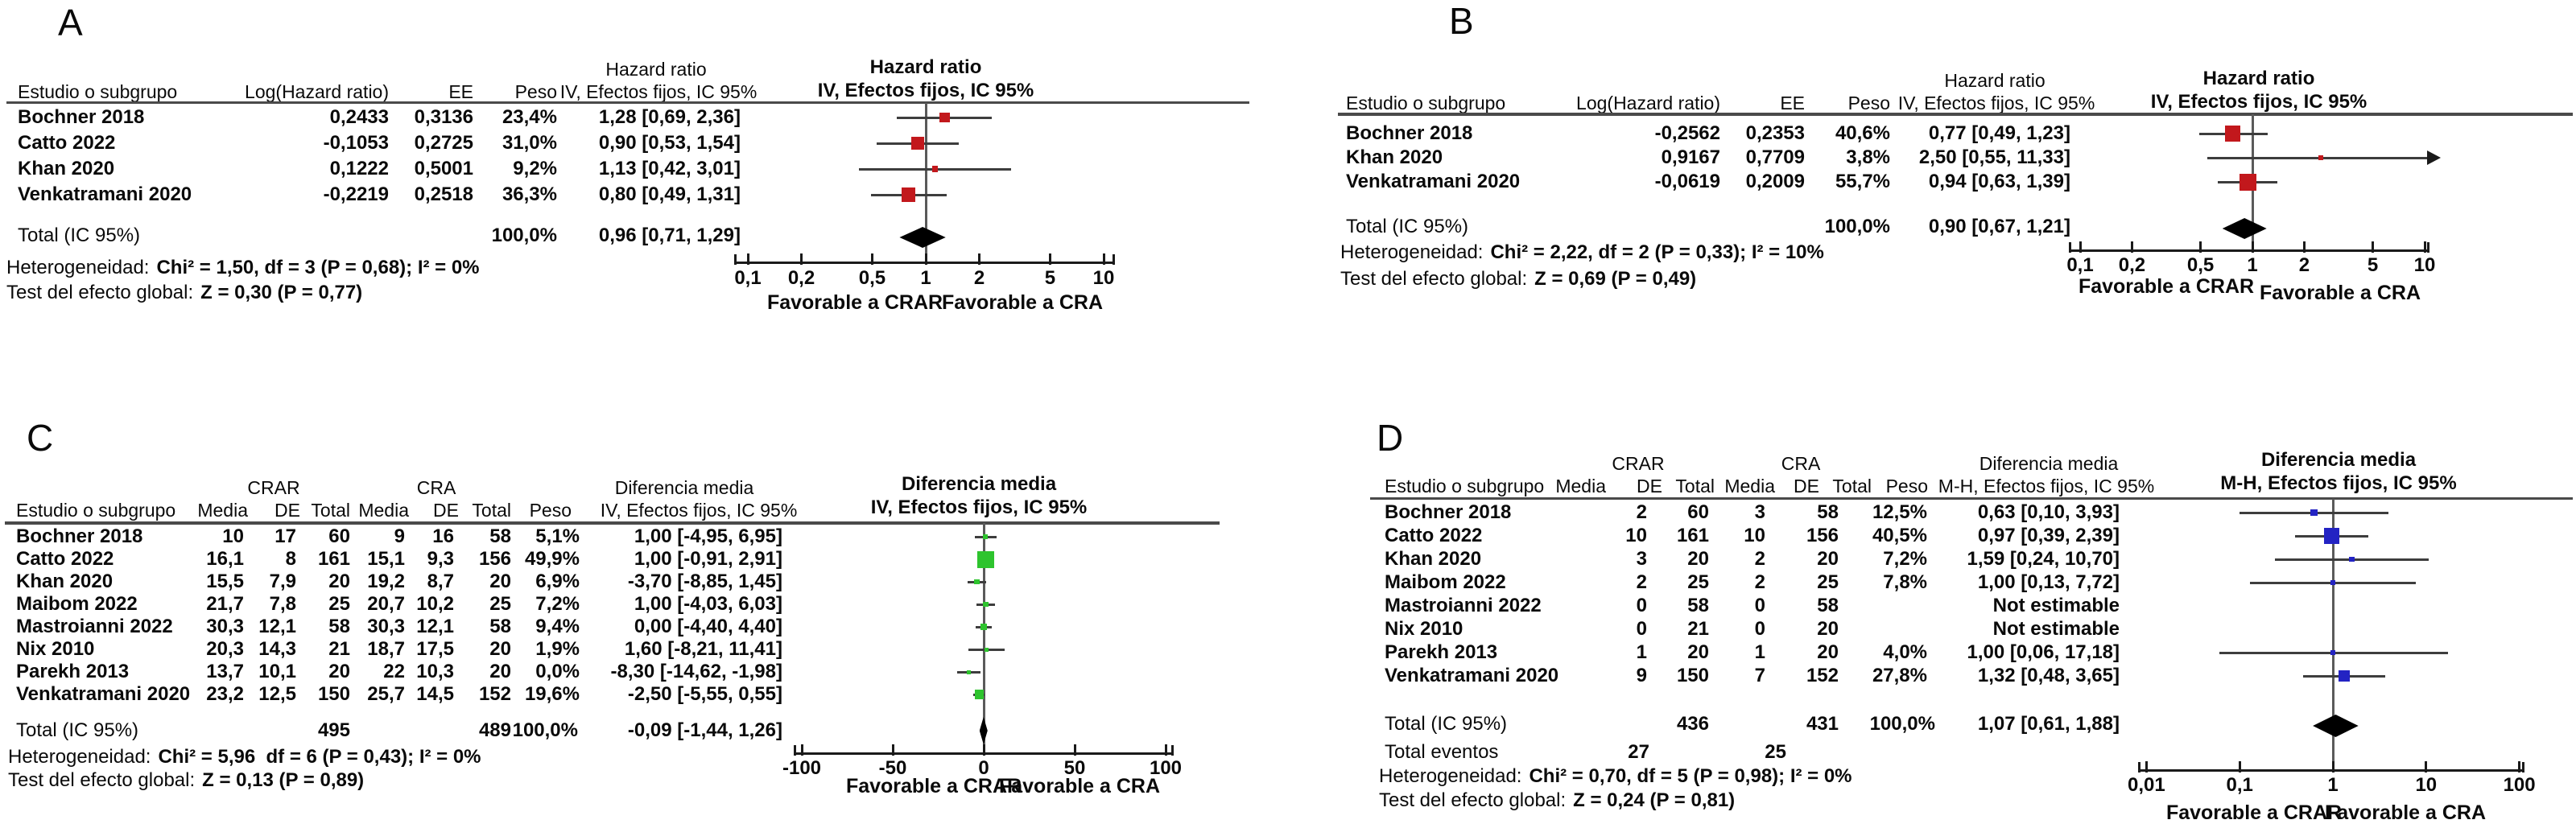 This screenshot has height=824, width=2576. What do you see at coordinates (669, 168) in the screenshot?
I see `study-row-ci-text: 1,13 [0,42, 3,01]` at bounding box center [669, 168].